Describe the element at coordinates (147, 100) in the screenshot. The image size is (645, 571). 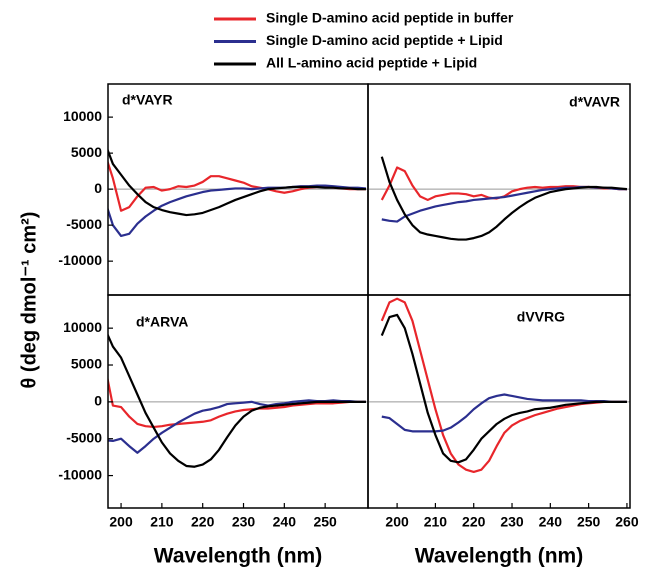
I see `panel-label: d*VAYR` at that location.